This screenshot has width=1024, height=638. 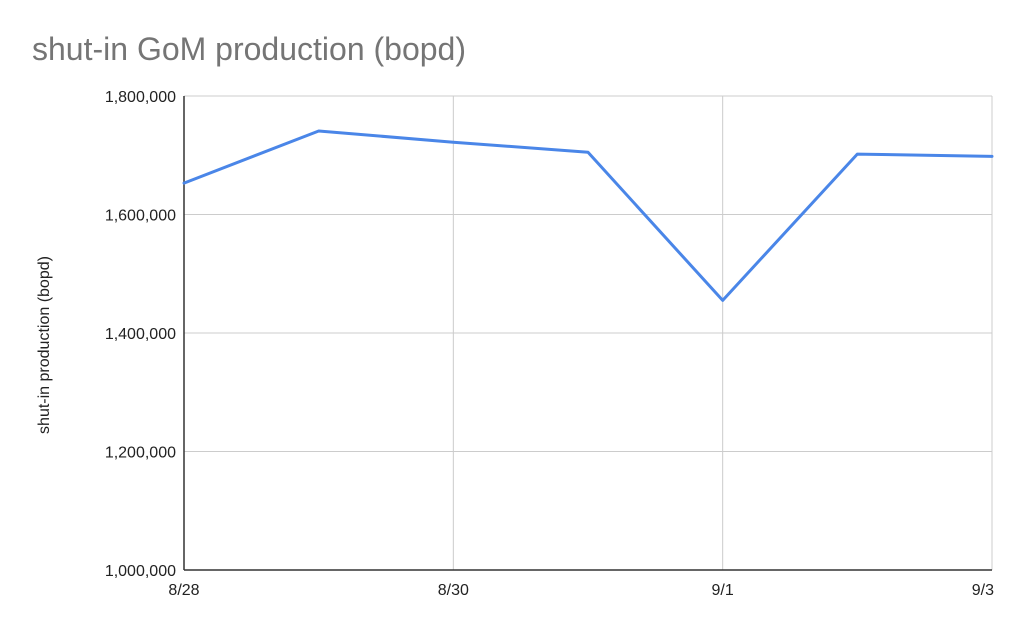 What do you see at coordinates (140, 216) in the screenshot?
I see `y-tick-label: 1,600,000` at bounding box center [140, 216].